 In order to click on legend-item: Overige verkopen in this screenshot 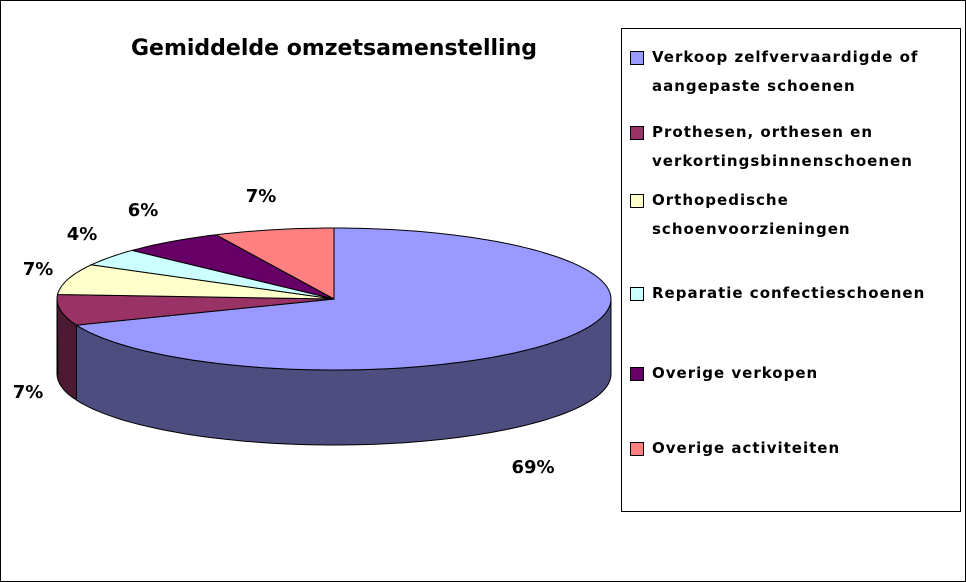, I will do `click(797, 373)`.